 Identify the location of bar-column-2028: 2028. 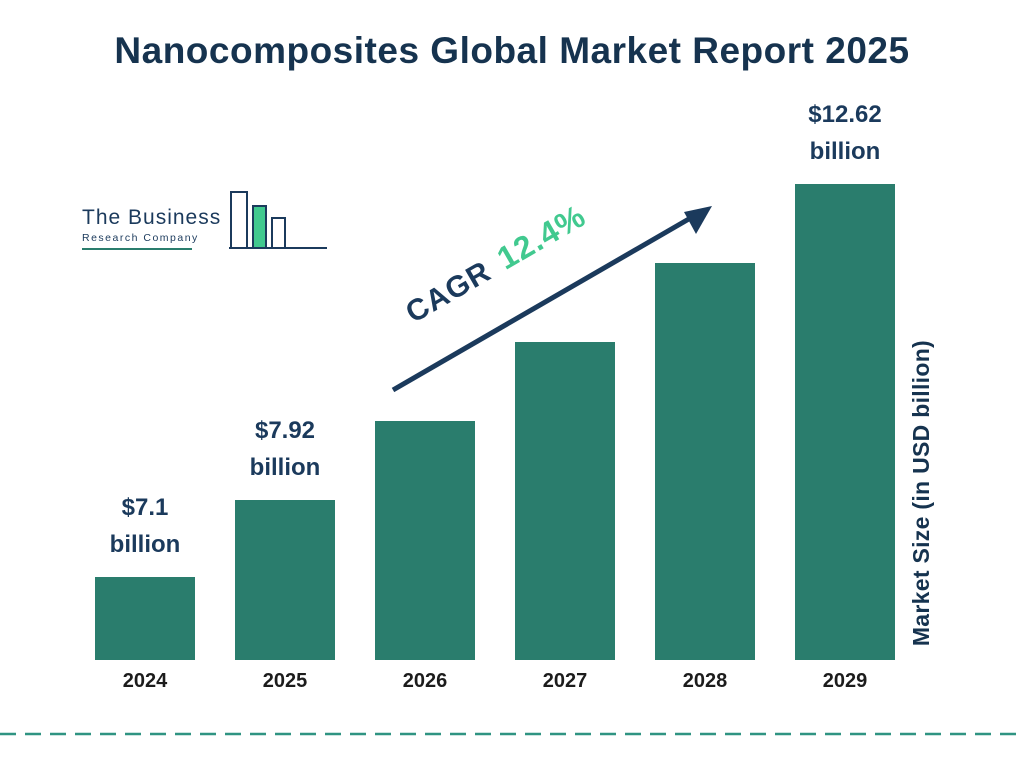
(705, 436).